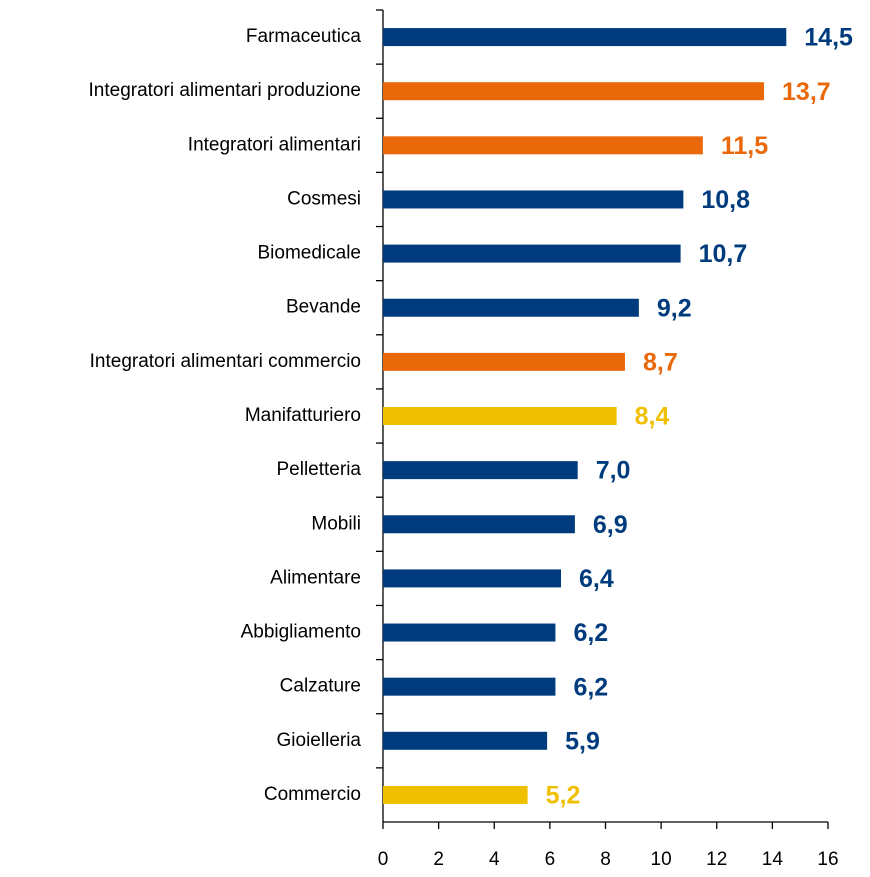 Image resolution: width=870 pixels, height=877 pixels. What do you see at coordinates (806, 92) in the screenshot?
I see `value-label: 13,7` at bounding box center [806, 92].